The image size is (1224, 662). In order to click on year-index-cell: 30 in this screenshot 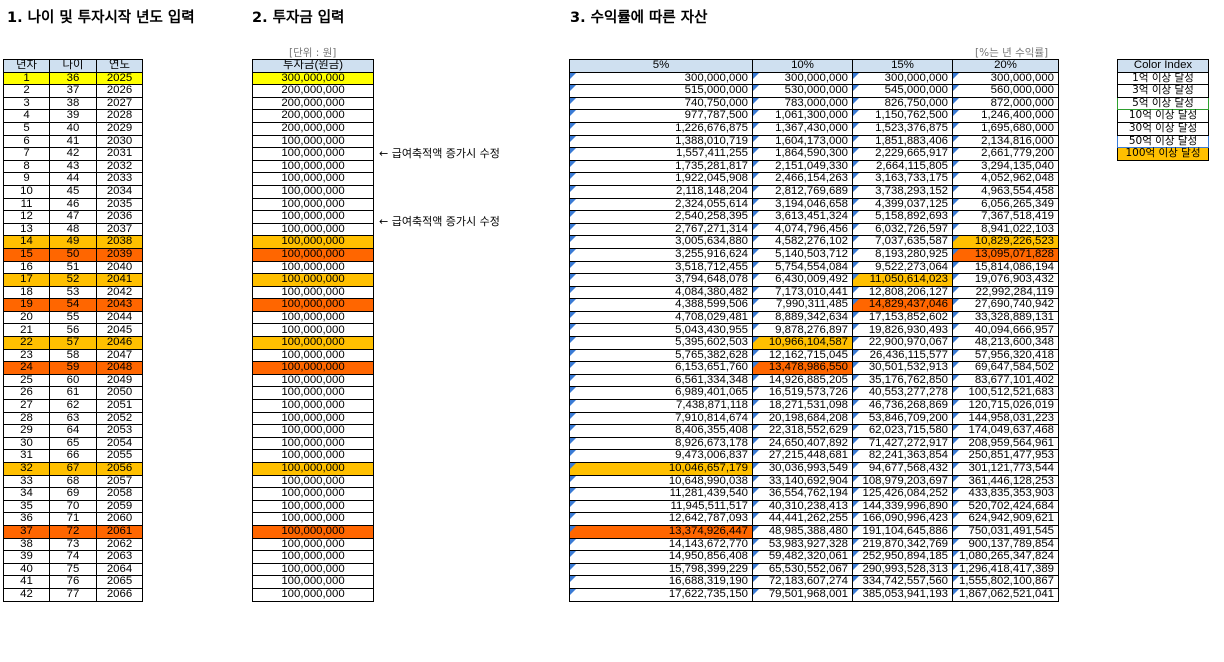, I will do `click(26, 443)`.